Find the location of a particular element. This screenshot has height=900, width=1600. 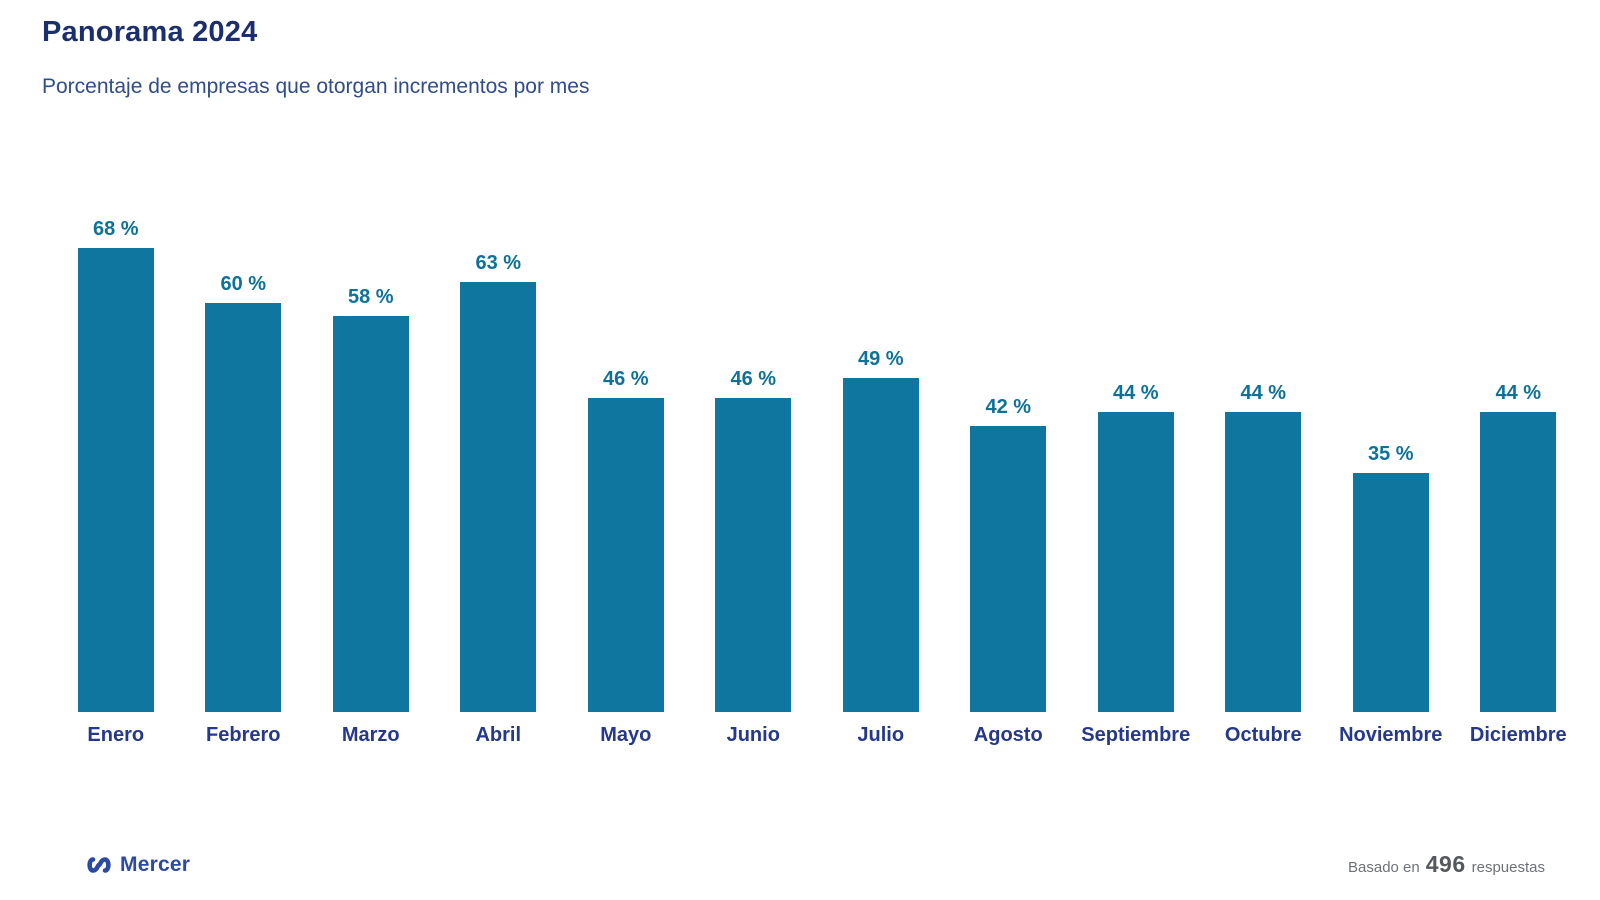

bar-stack: 49 % is located at coordinates (880, 419).